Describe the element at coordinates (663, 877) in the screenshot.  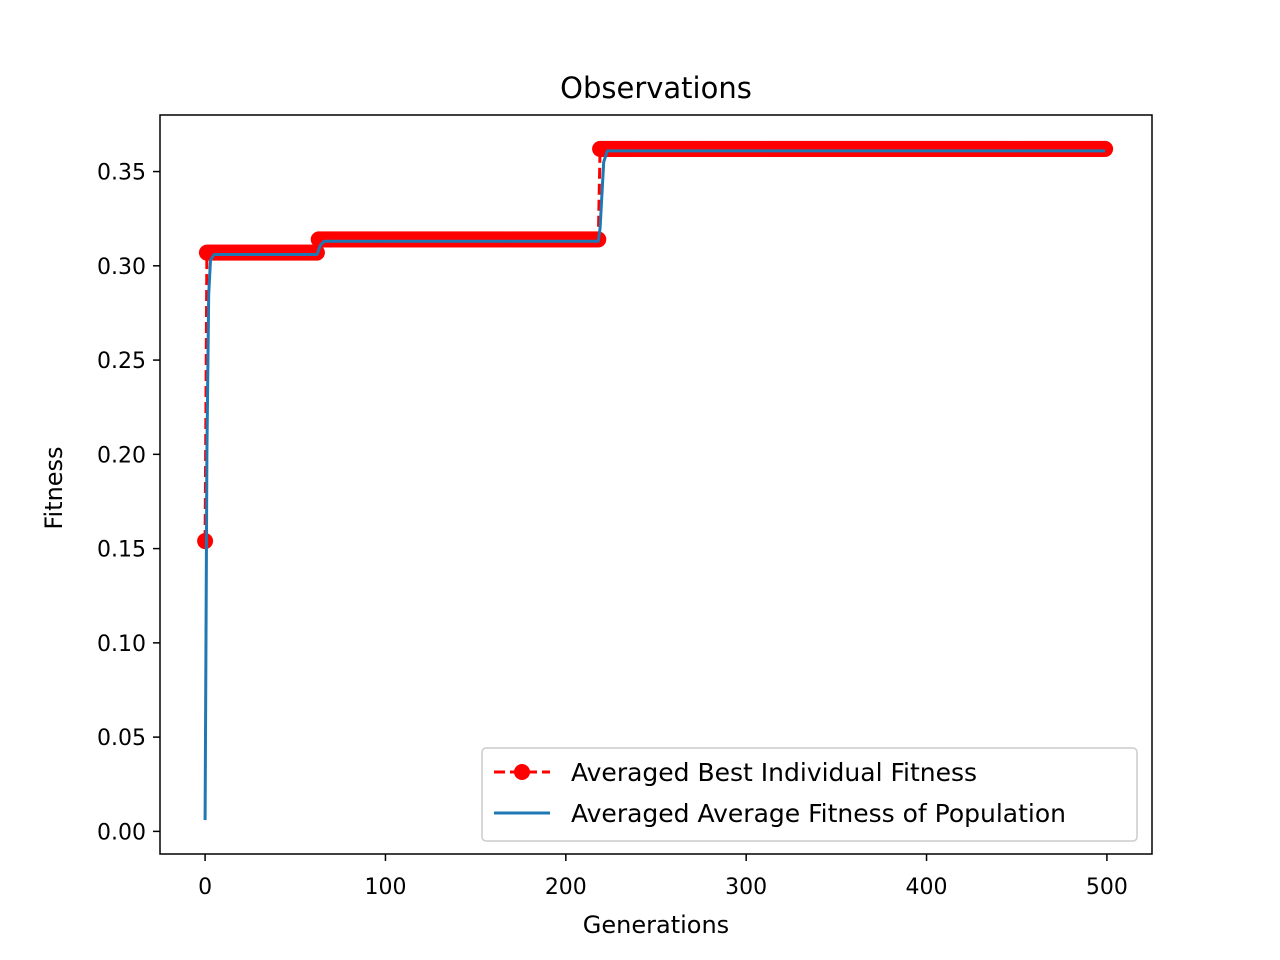
I see `x-axis: 0 100 200 300 400 500` at that location.